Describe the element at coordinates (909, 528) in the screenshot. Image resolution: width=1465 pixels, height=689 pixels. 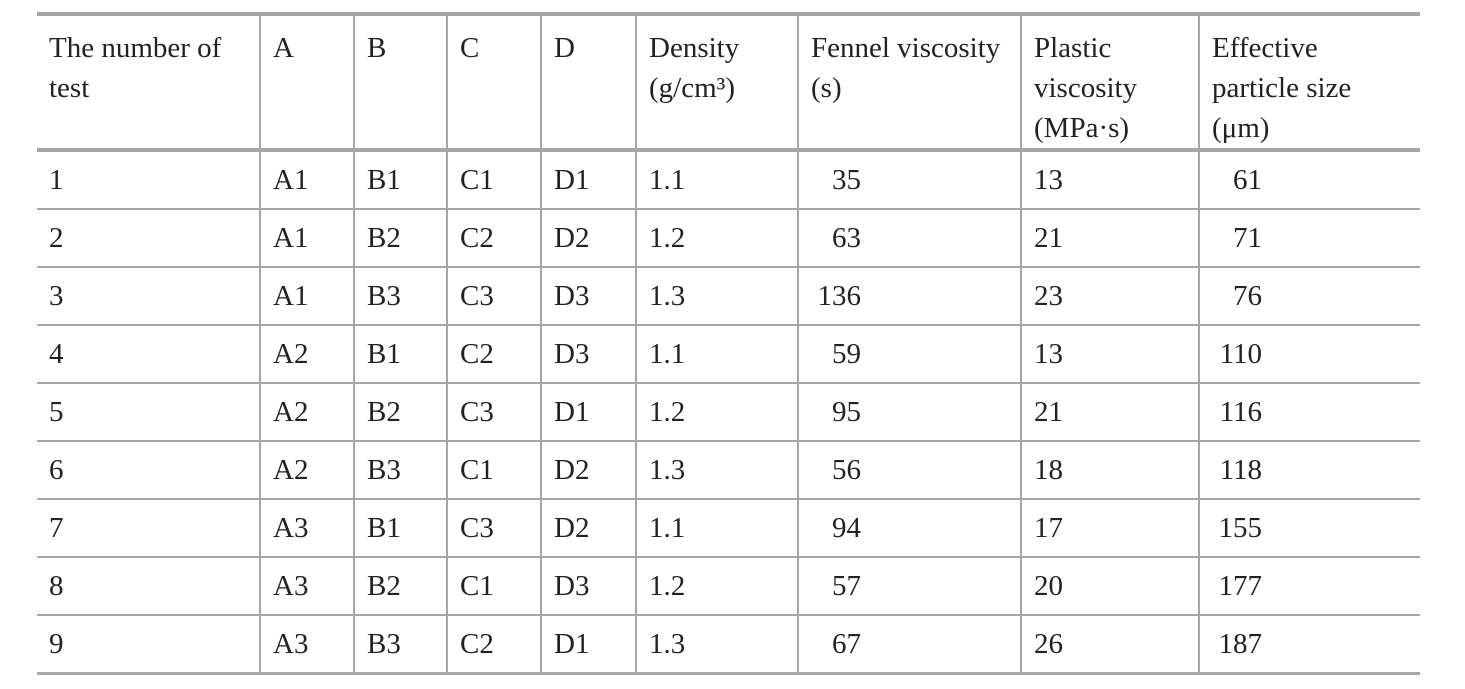
I see `table-cell: 94` at that location.